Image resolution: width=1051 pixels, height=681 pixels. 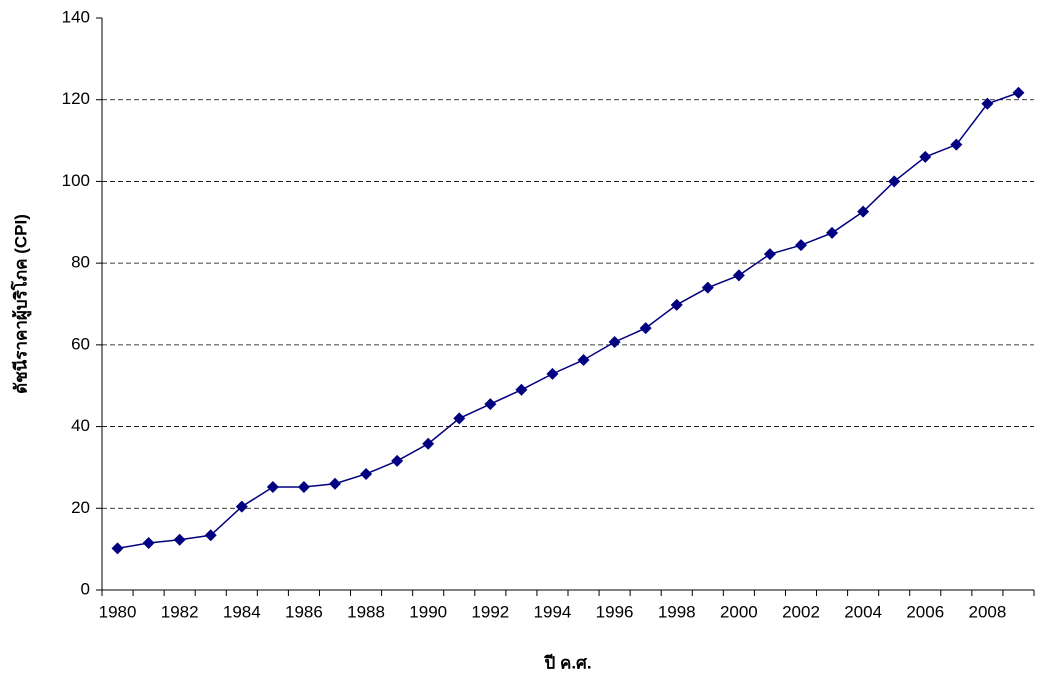 What do you see at coordinates (80, 262) in the screenshot?
I see `y-tick-label: 80` at bounding box center [80, 262].